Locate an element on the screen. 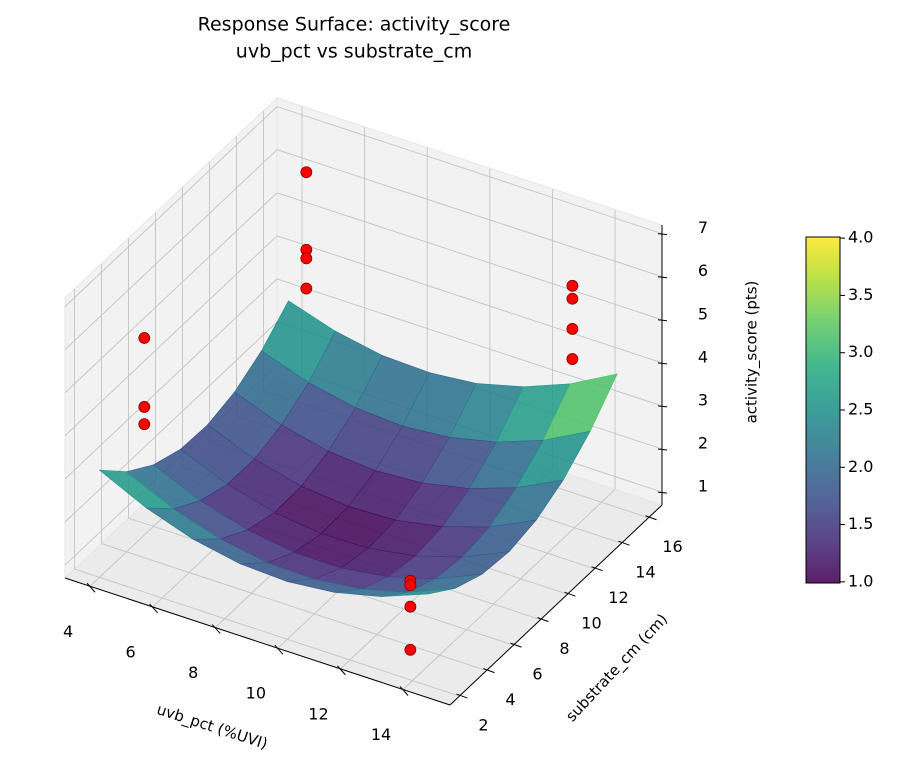 The width and height of the screenshot is (902, 765). x-tick-label: 6 is located at coordinates (131, 651).